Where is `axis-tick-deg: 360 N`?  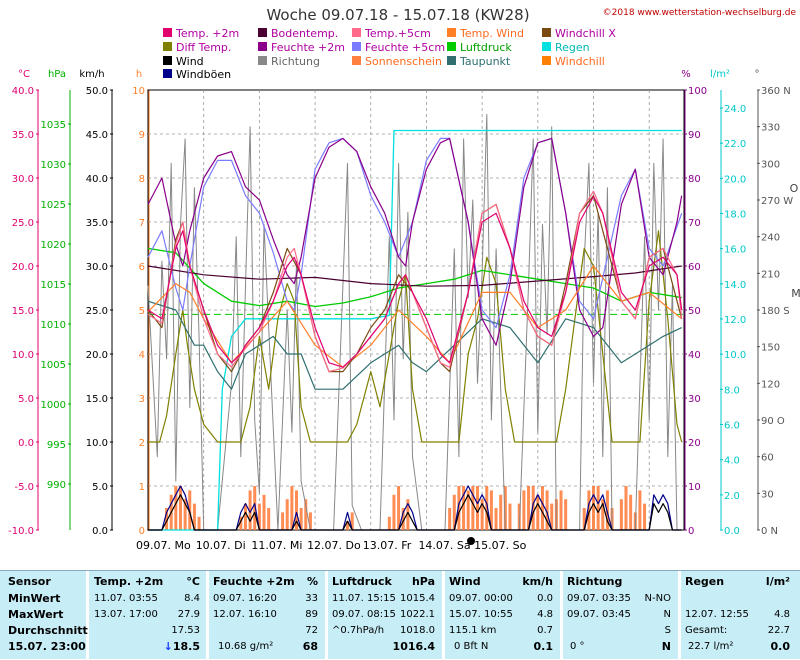
axis-tick-deg: 360 N is located at coordinates (776, 91).